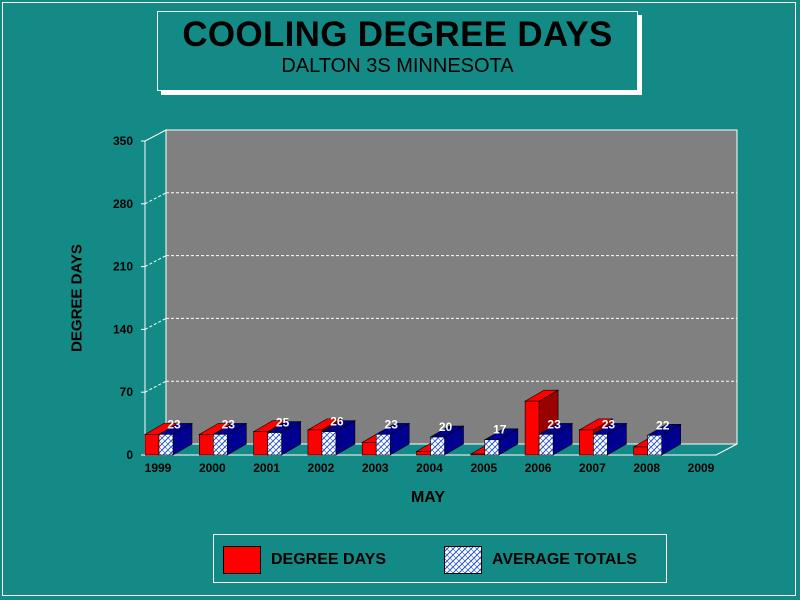  I want to click on y-tick-label: 210, so click(123, 267).